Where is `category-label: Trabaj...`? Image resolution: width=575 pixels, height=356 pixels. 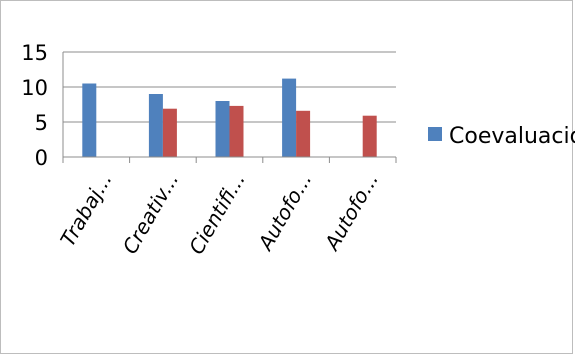
category-label: Trabaj... is located at coordinates (85, 210).